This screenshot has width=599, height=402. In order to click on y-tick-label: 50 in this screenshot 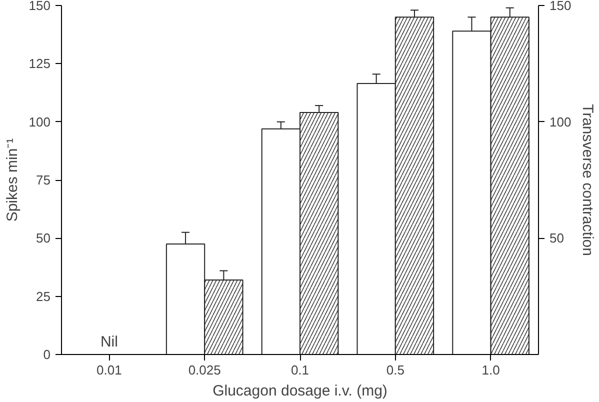, I will do `click(43, 238)`.